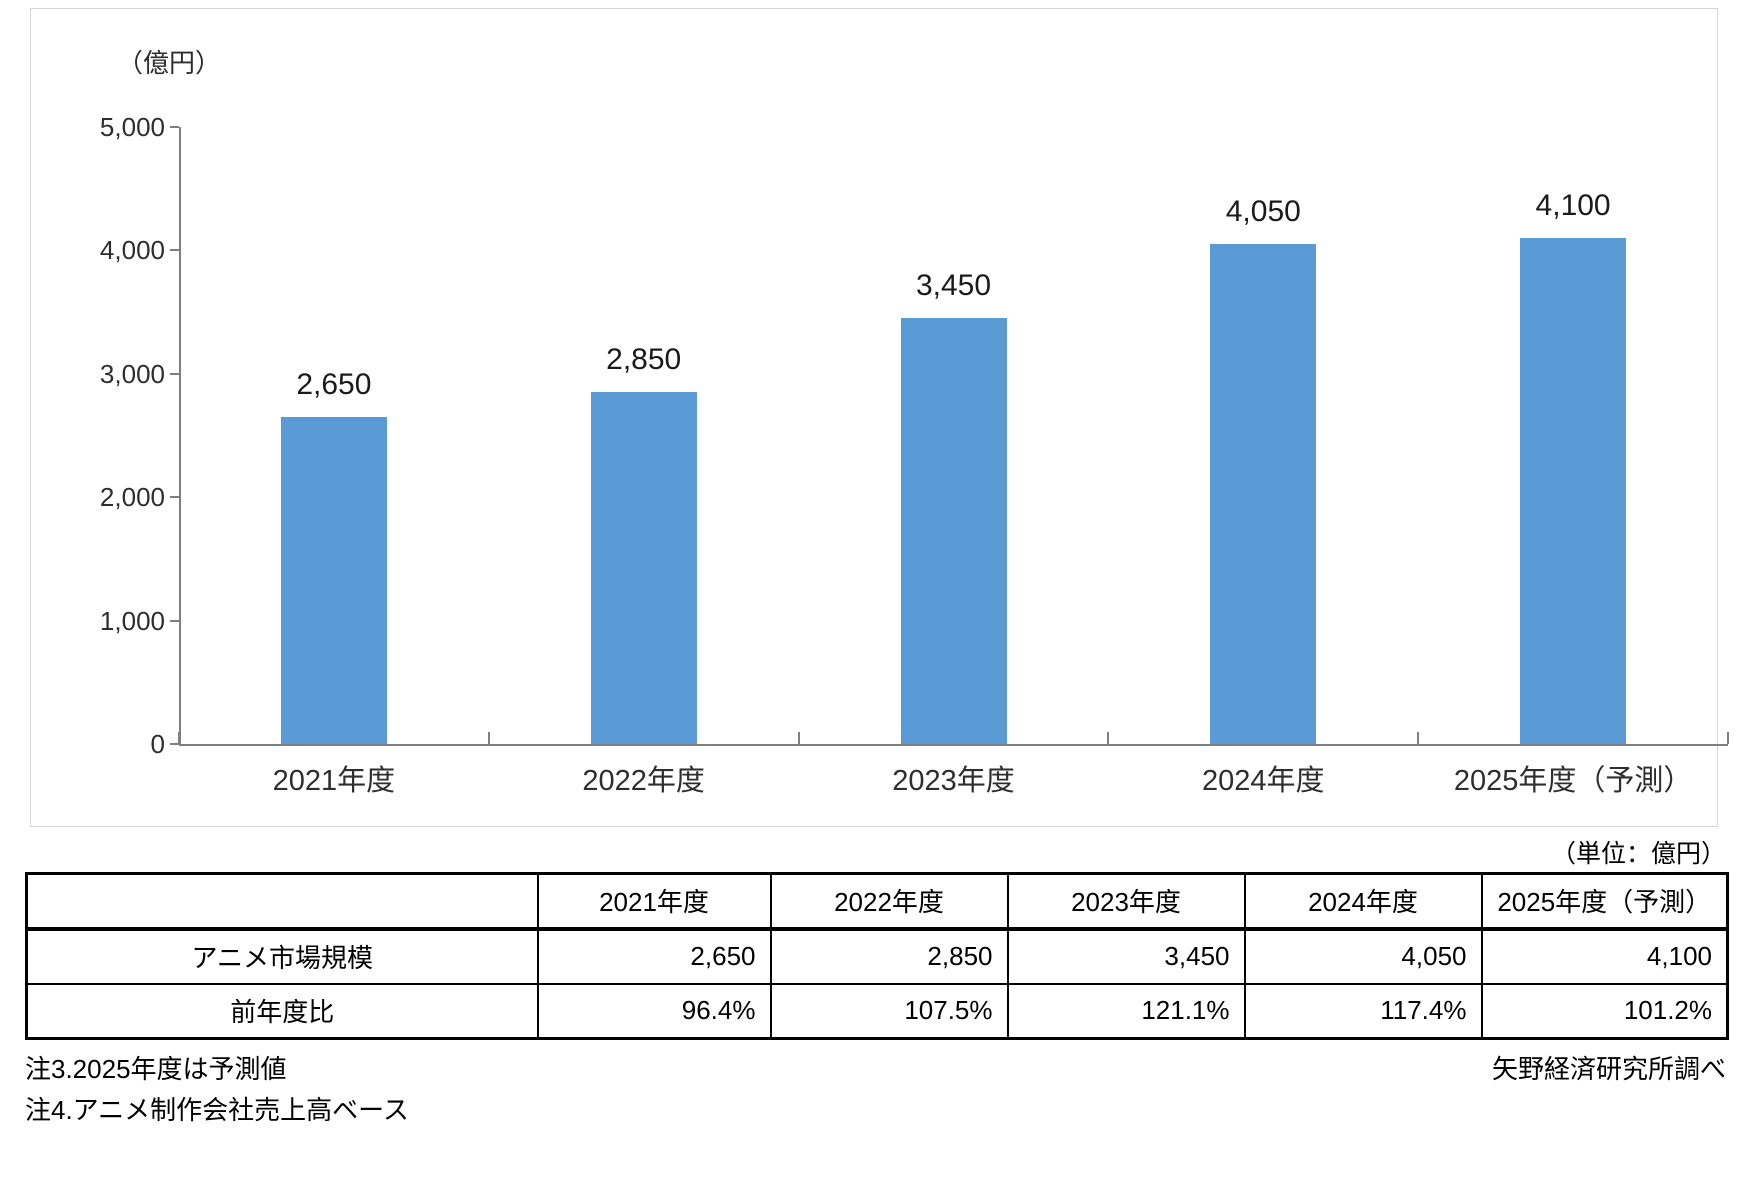 Image resolution: width=1748 pixels, height=1199 pixels. What do you see at coordinates (889, 901) in the screenshot?
I see `table-column-header: 2022年度` at bounding box center [889, 901].